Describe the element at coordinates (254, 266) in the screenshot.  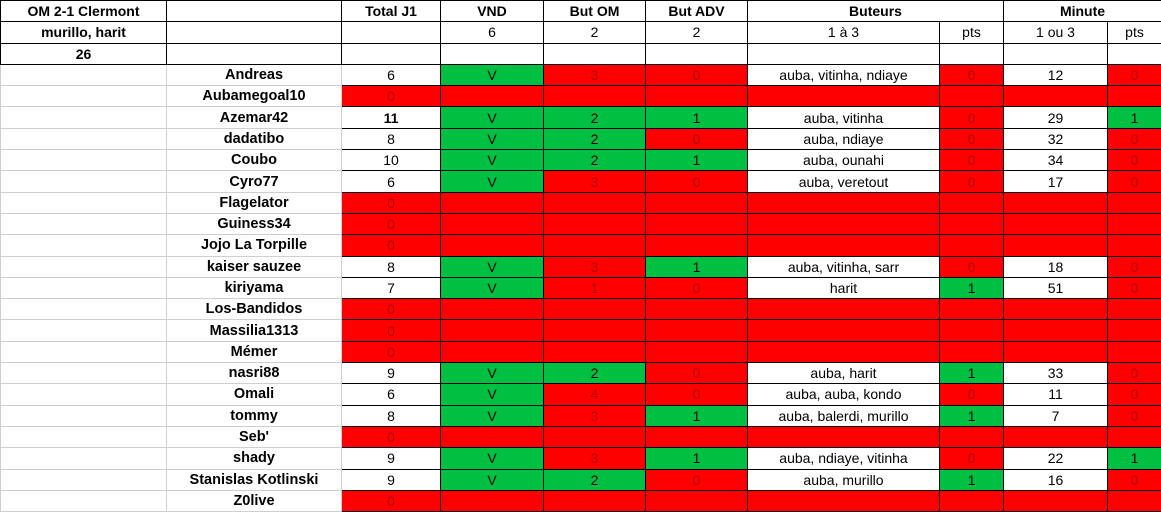
I see `player-name-cell: kaiser sauzee` at that location.